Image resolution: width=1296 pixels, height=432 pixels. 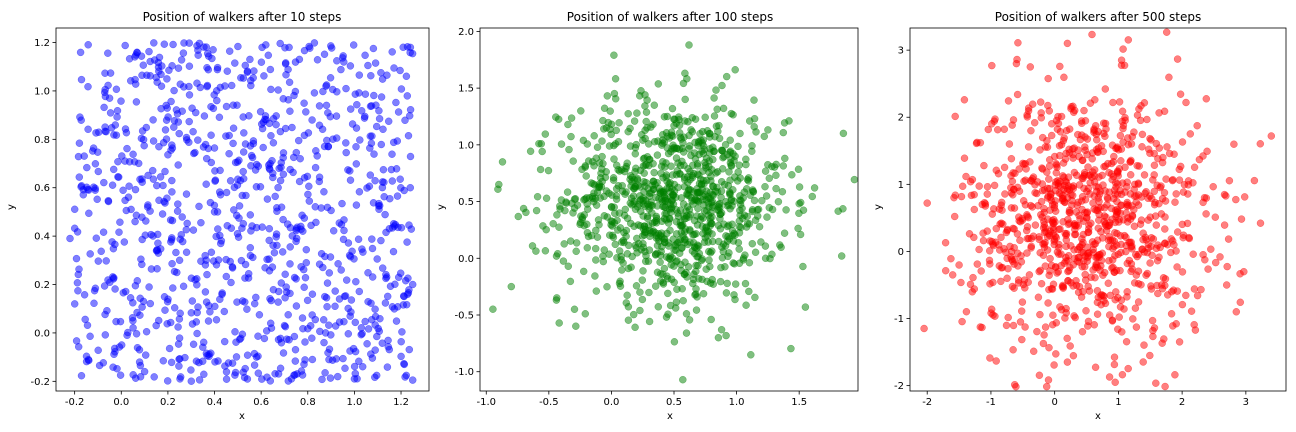 What do you see at coordinates (40, 382) in the screenshot?
I see `y-tick-label: -0.2` at bounding box center [40, 382].